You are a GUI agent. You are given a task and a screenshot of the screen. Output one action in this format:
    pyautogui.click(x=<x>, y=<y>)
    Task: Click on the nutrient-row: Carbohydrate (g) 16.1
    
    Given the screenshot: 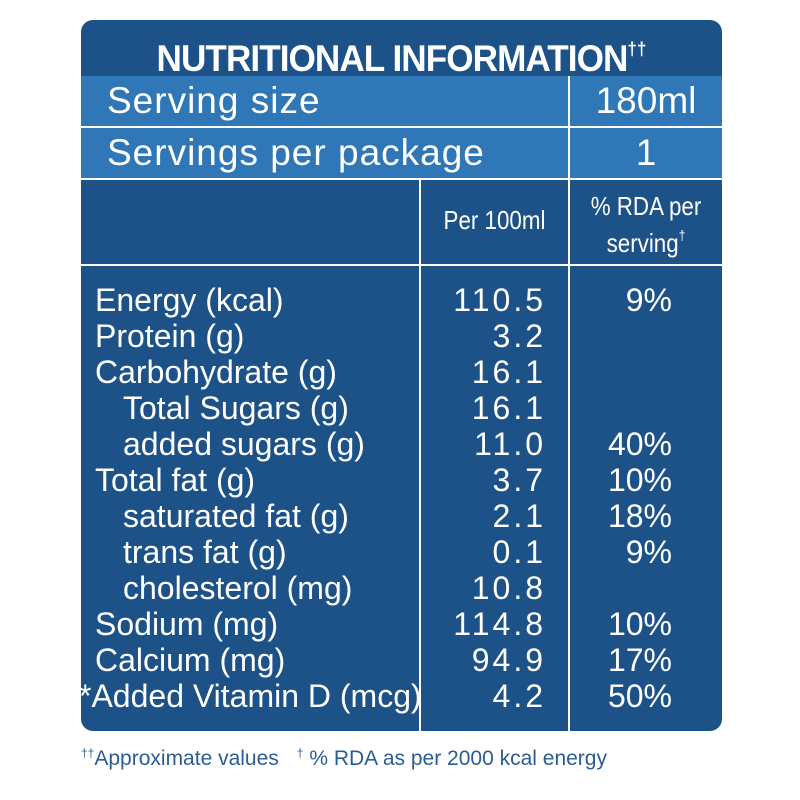 What is the action you would take?
    pyautogui.click(x=401, y=372)
    